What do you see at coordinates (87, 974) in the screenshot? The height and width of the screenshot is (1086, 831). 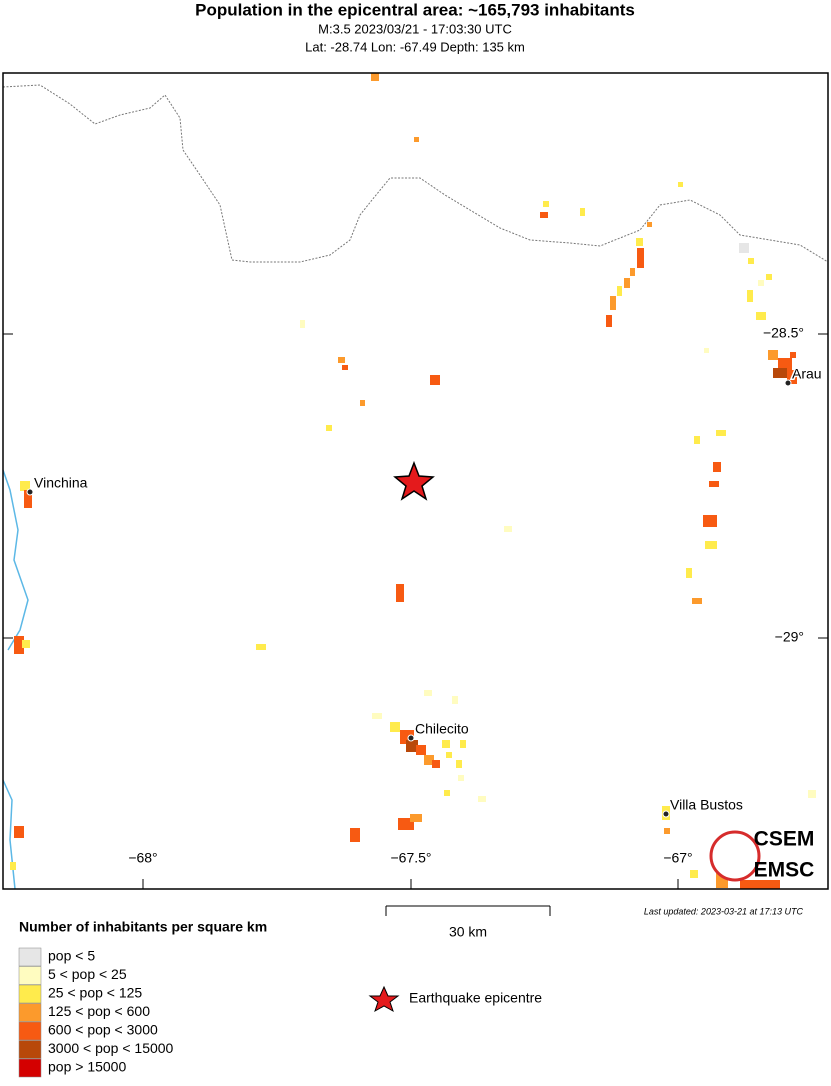 I see `legend-label: 5 < pop < 25` at bounding box center [87, 974].